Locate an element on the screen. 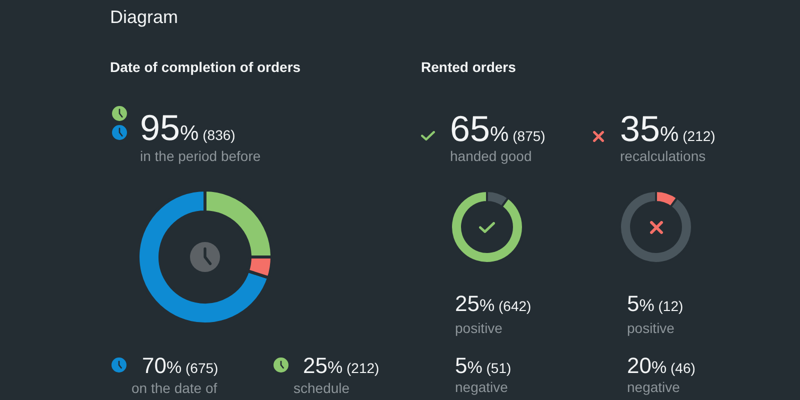 The width and height of the screenshot is (800, 400). chart-title: Rented orders is located at coordinates (468, 67).